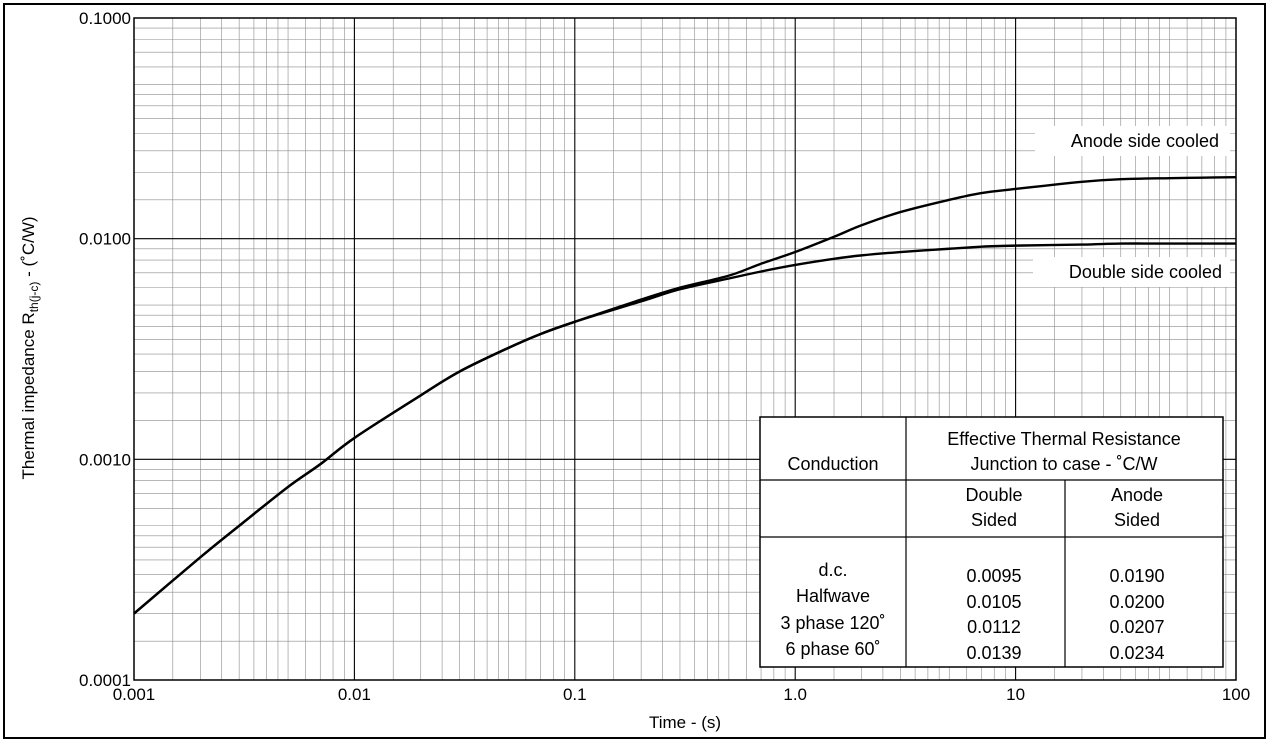 The width and height of the screenshot is (1271, 744). Describe the element at coordinates (1136, 602) in the screenshot. I see `table-row-anode: 0.0200` at that location.